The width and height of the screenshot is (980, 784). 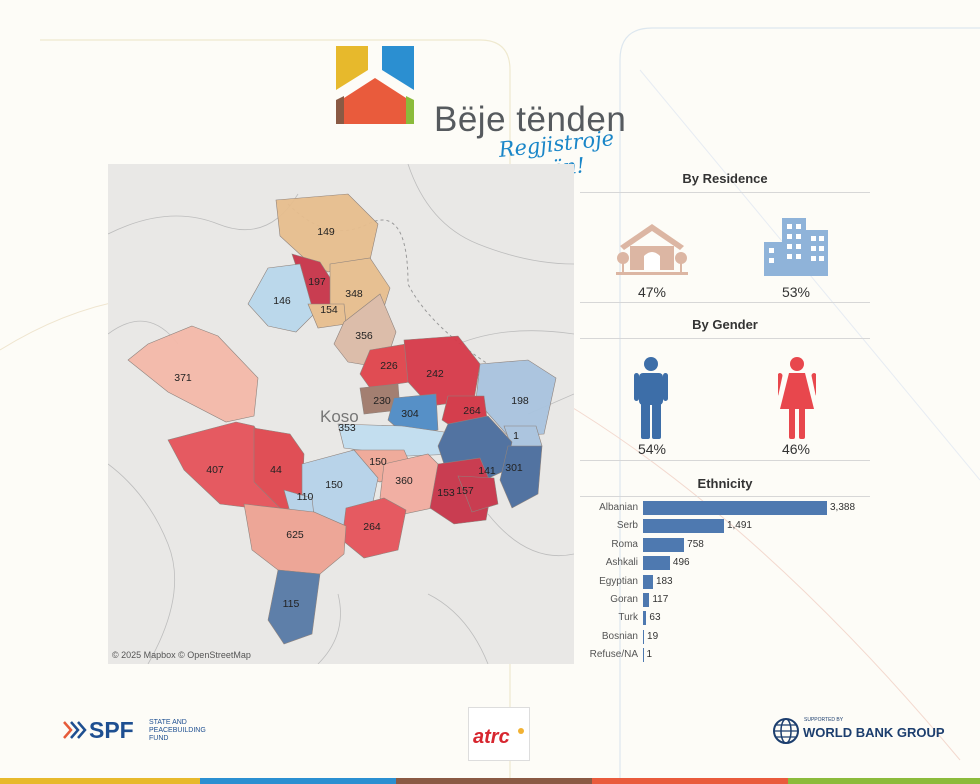 I want to click on woman-icon, so click(x=797, y=398).